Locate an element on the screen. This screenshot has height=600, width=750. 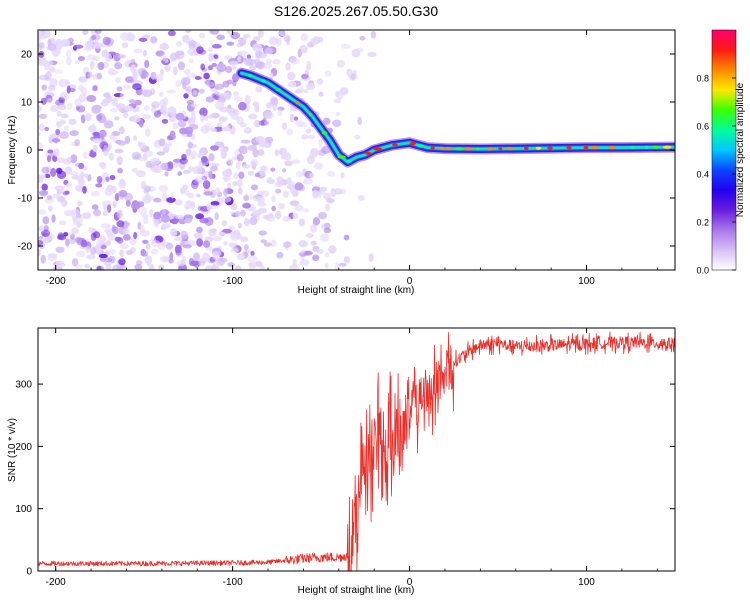
colorbar-tick-label: 0.6 is located at coordinates (702, 127).